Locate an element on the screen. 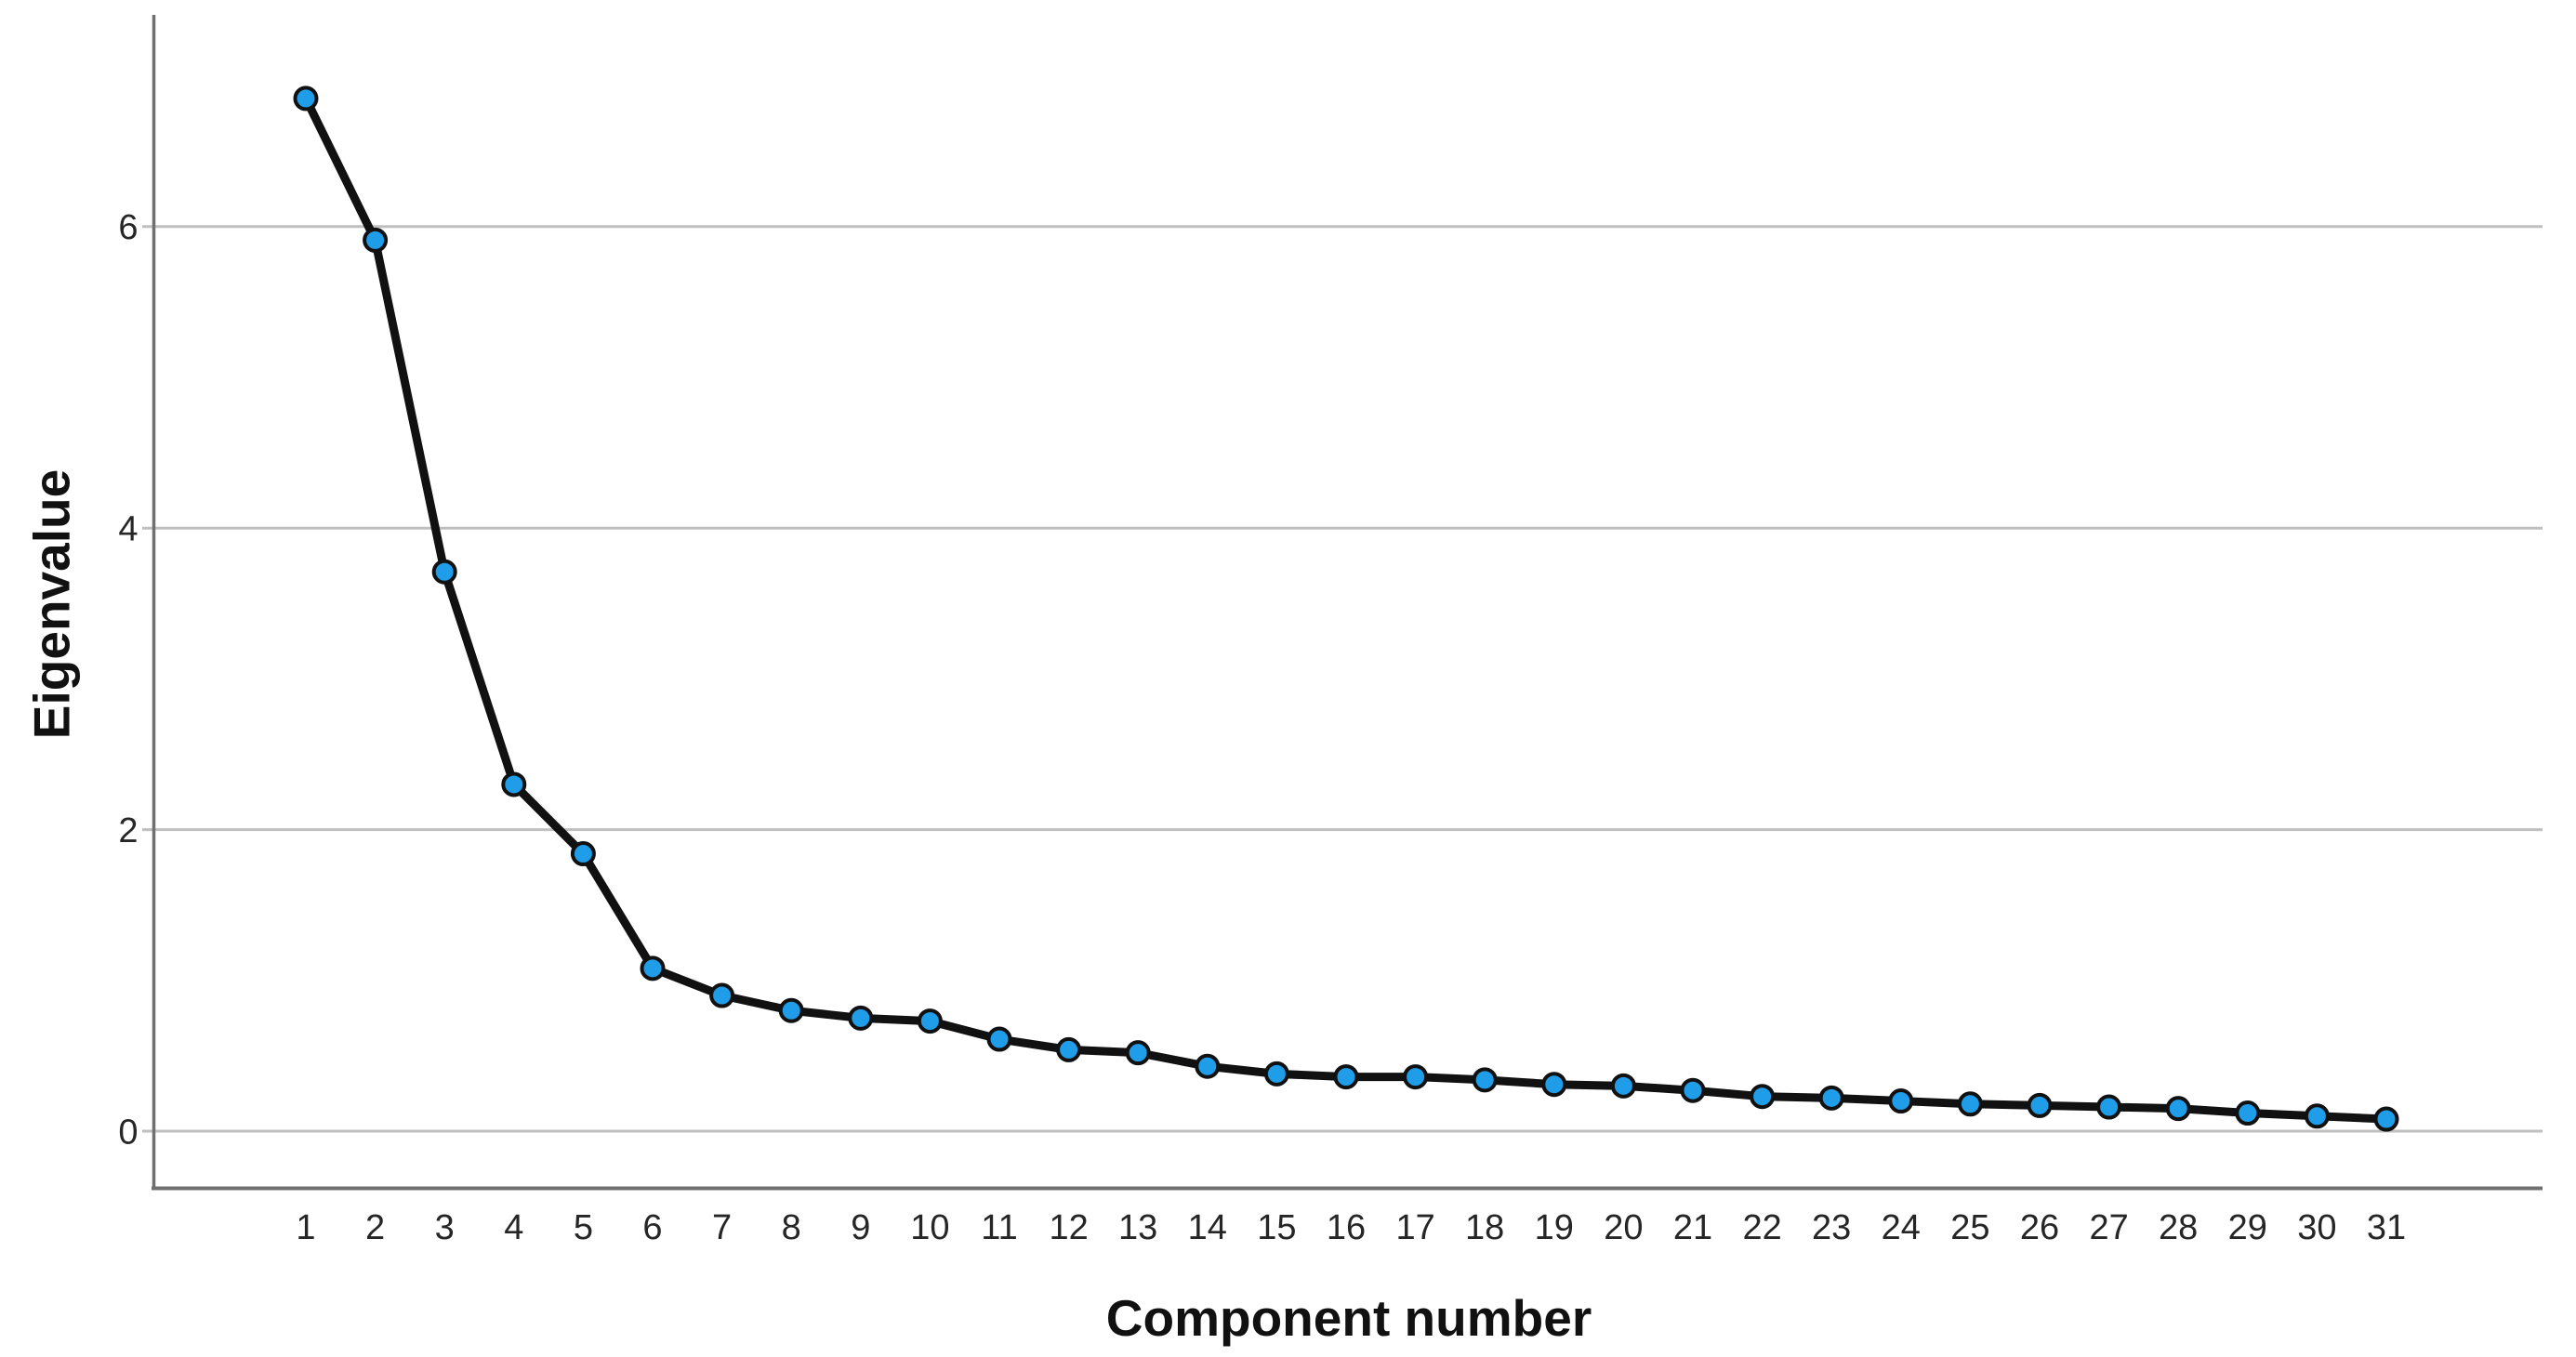  x-tick-label: 6 is located at coordinates (652, 1227).